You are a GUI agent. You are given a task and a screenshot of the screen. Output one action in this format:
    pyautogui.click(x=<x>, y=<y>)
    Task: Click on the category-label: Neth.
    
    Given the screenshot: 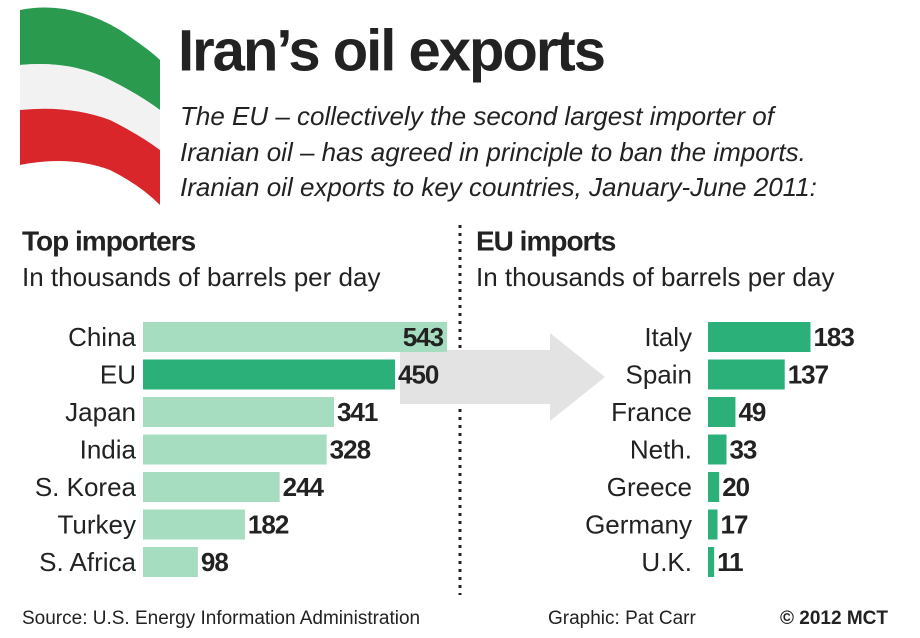 What is the action you would take?
    pyautogui.click(x=661, y=449)
    